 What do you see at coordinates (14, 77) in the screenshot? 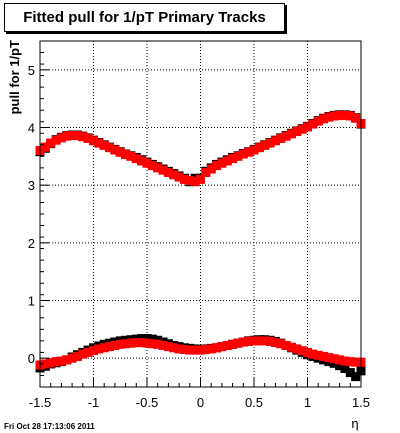
I see `y-axis-label: pull for 1/pT` at bounding box center [14, 77].